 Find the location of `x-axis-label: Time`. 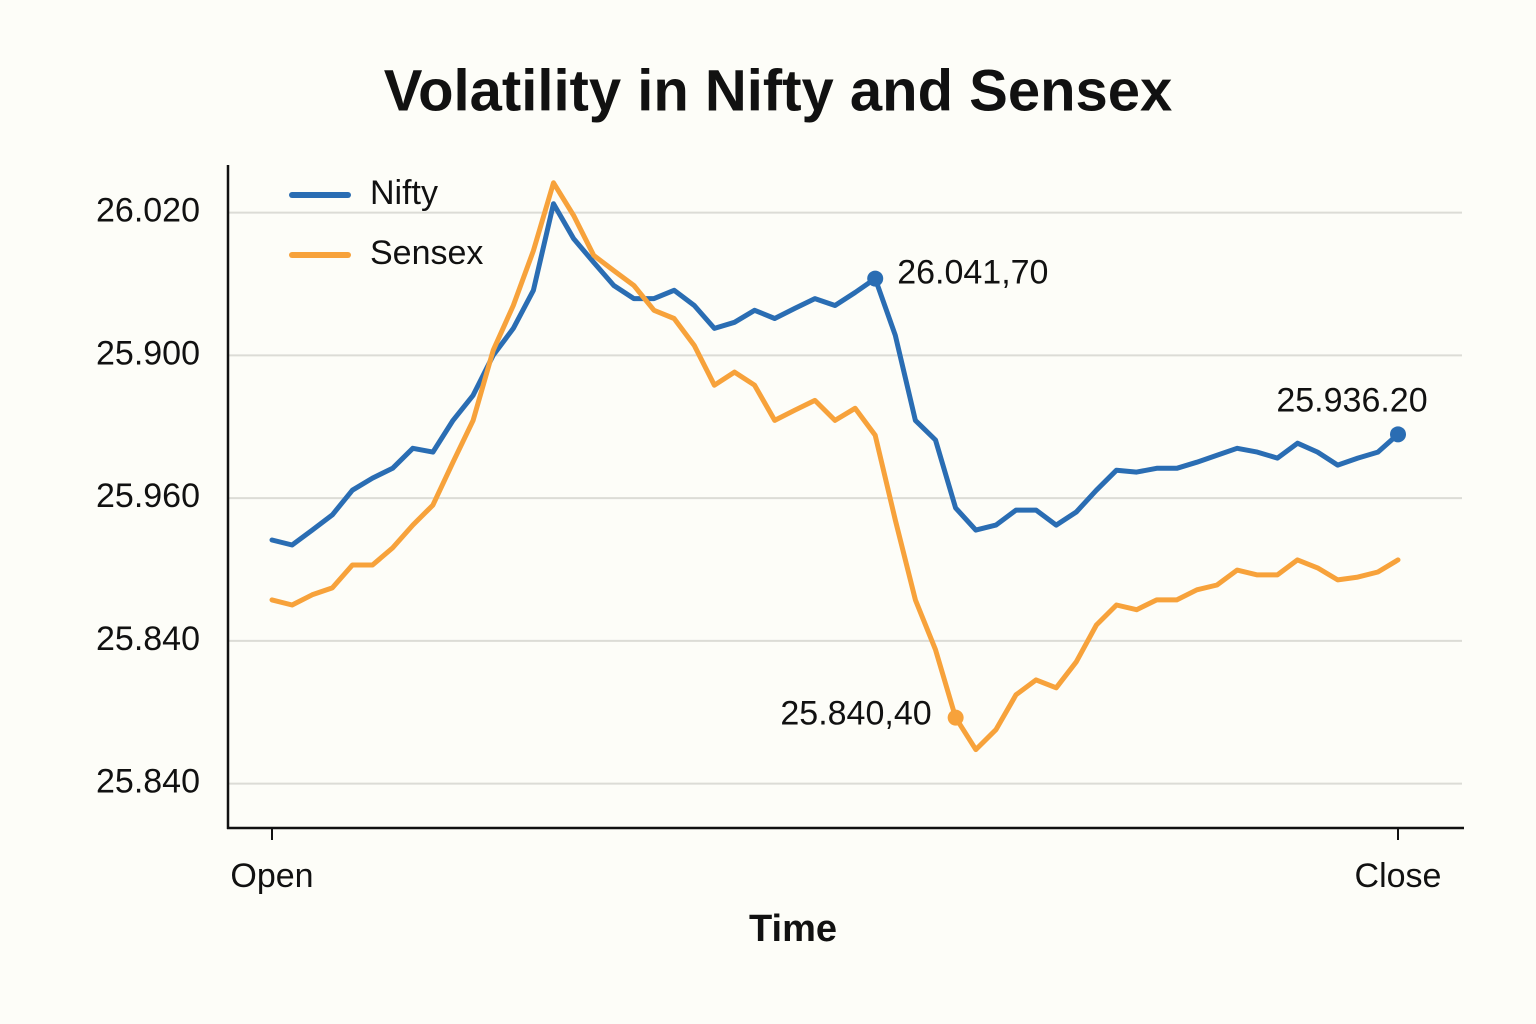

x-axis-label: Time is located at coordinates (793, 929).